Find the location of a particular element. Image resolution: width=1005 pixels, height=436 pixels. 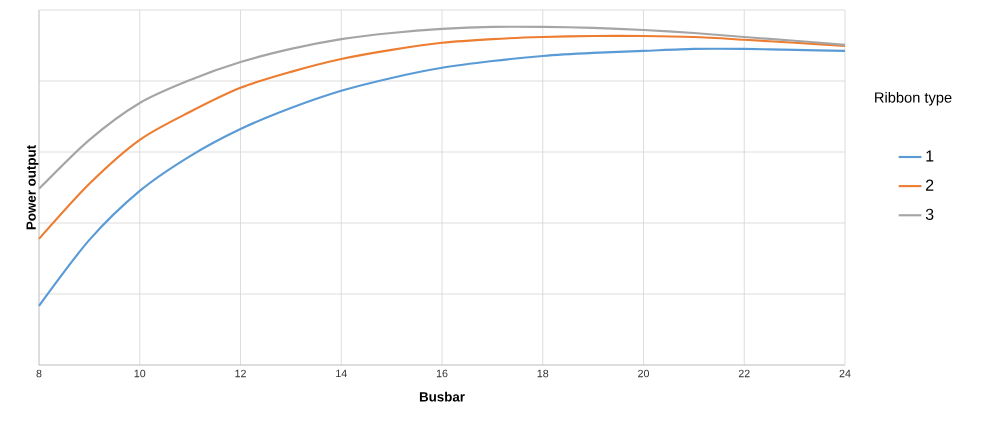

legend-label: 3 is located at coordinates (929, 214).